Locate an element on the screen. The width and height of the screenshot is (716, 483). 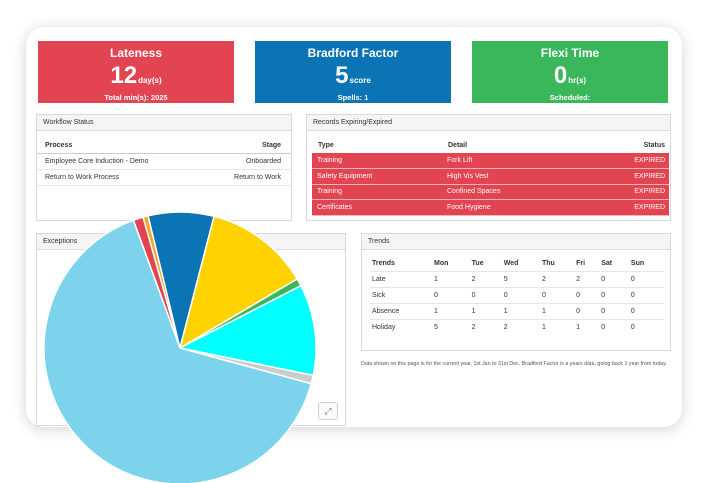
trend-label: Sick is located at coordinates (401, 295).